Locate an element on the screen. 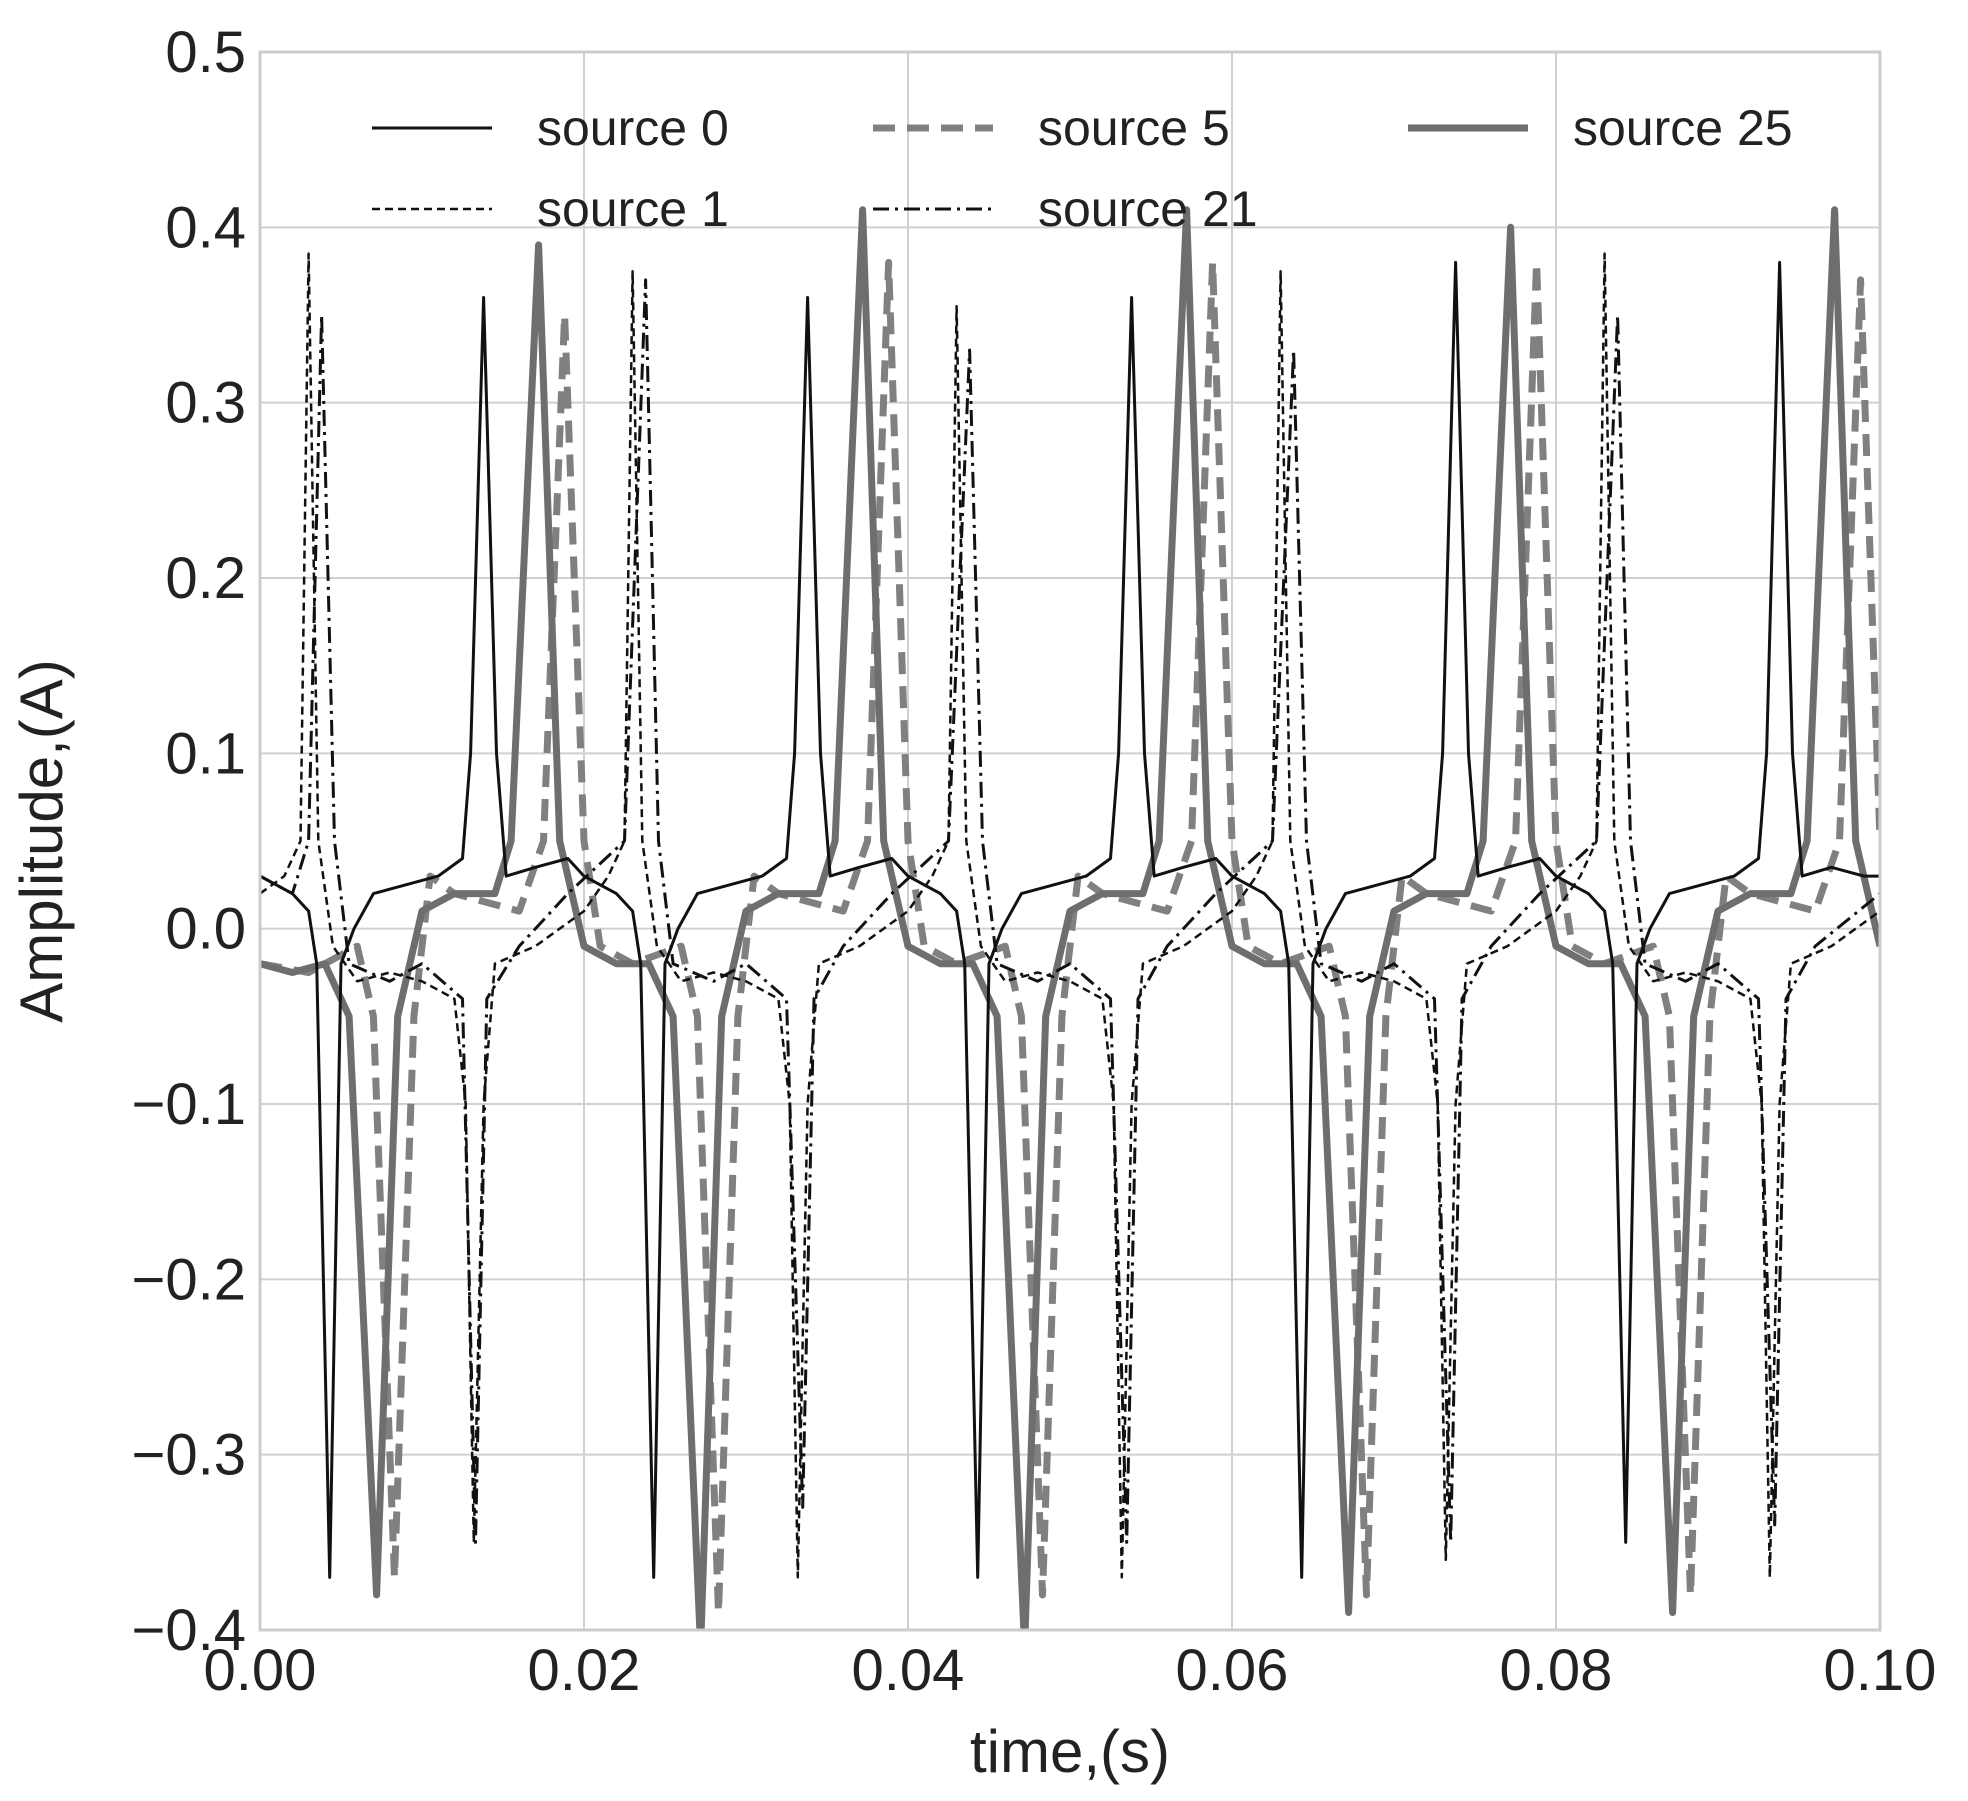 Image resolution: width=1968 pixels, height=1801 pixels. x-tick-label: 0.08 is located at coordinates (1556, 1670).